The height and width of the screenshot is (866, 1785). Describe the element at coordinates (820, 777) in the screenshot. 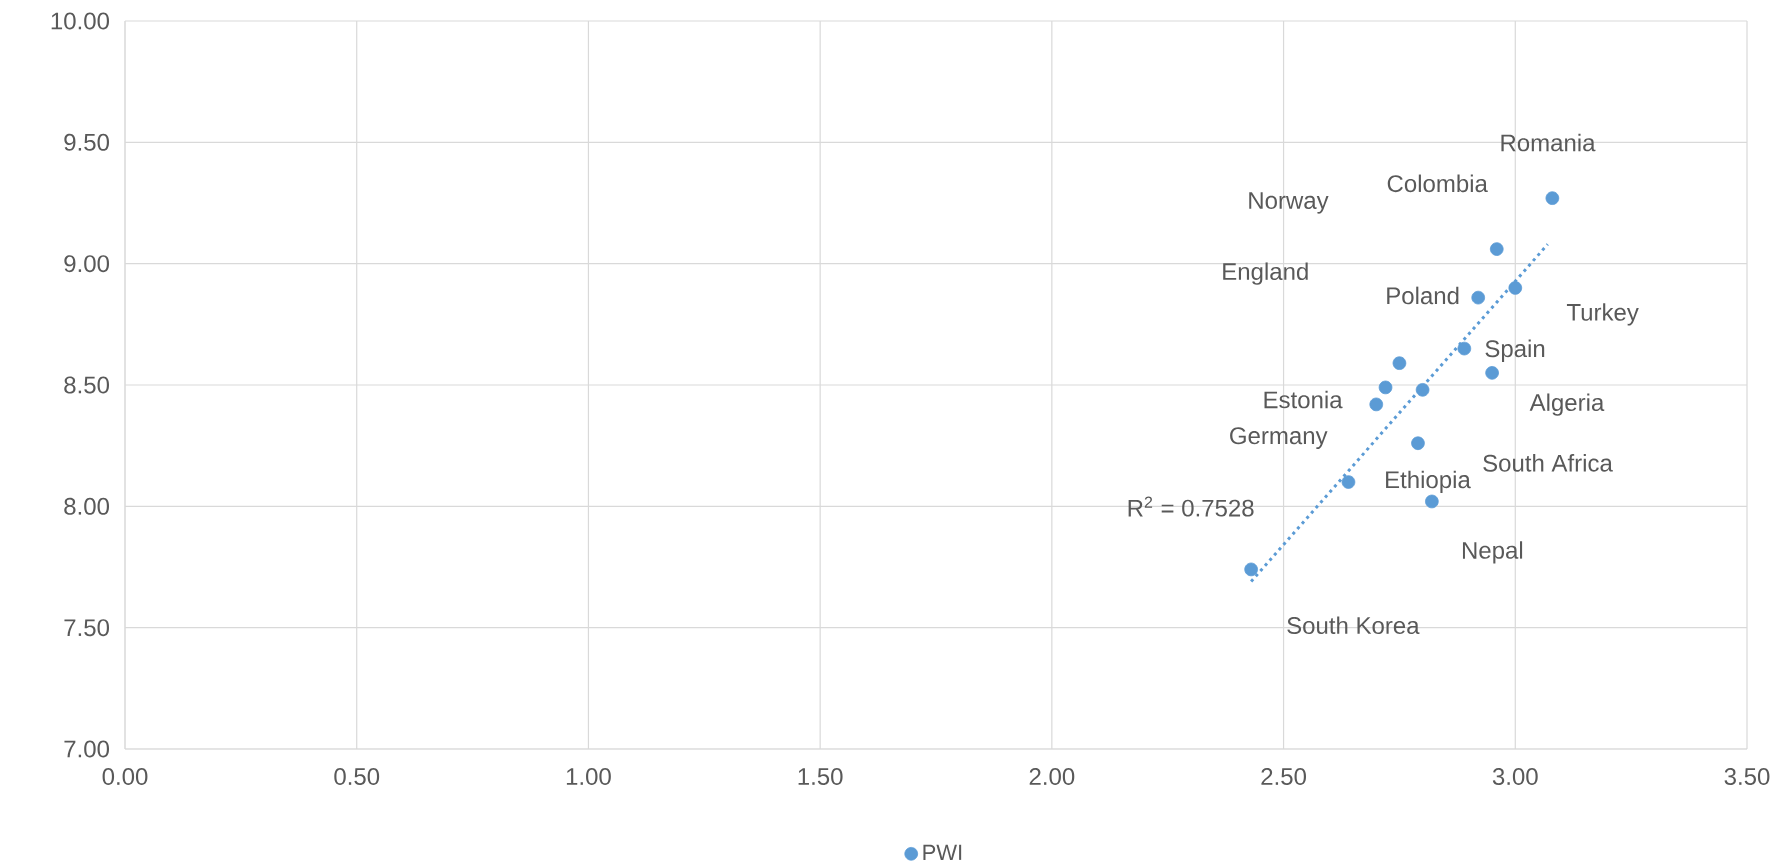

I see `x-tick-label: 1.50` at that location.